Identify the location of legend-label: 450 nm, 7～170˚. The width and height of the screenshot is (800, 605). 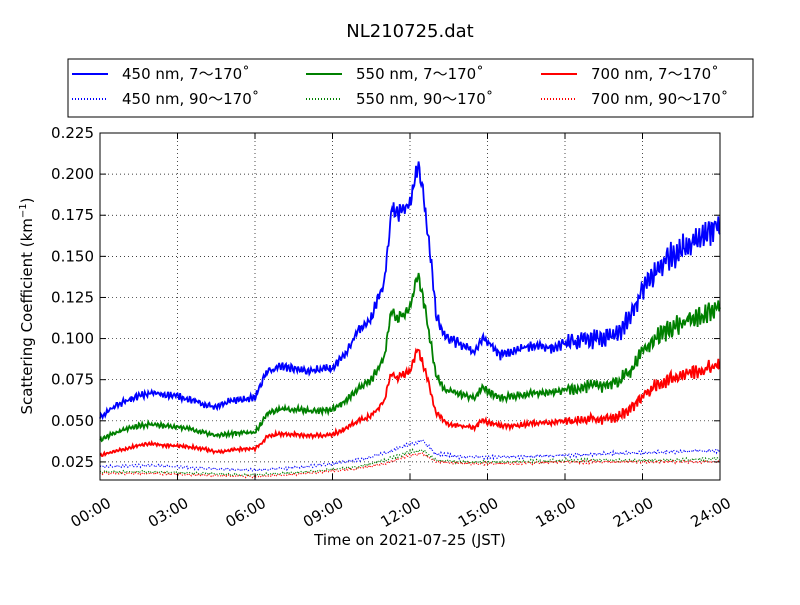
(186, 74).